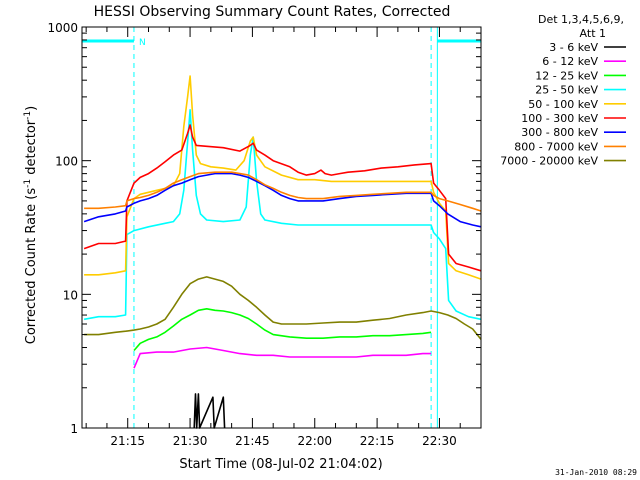 The image size is (640, 480). What do you see at coordinates (559, 132) in the screenshot?
I see `legend-label-6: 300 - 800 keV` at bounding box center [559, 132].